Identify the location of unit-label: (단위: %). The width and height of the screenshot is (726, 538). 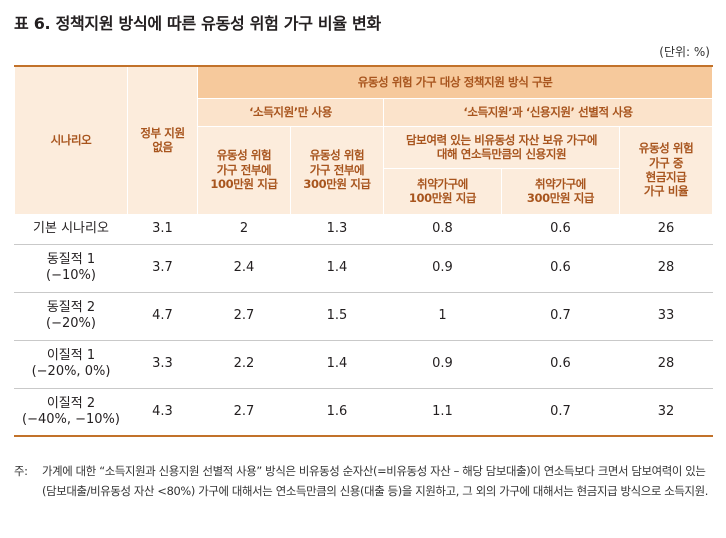
(684, 52).